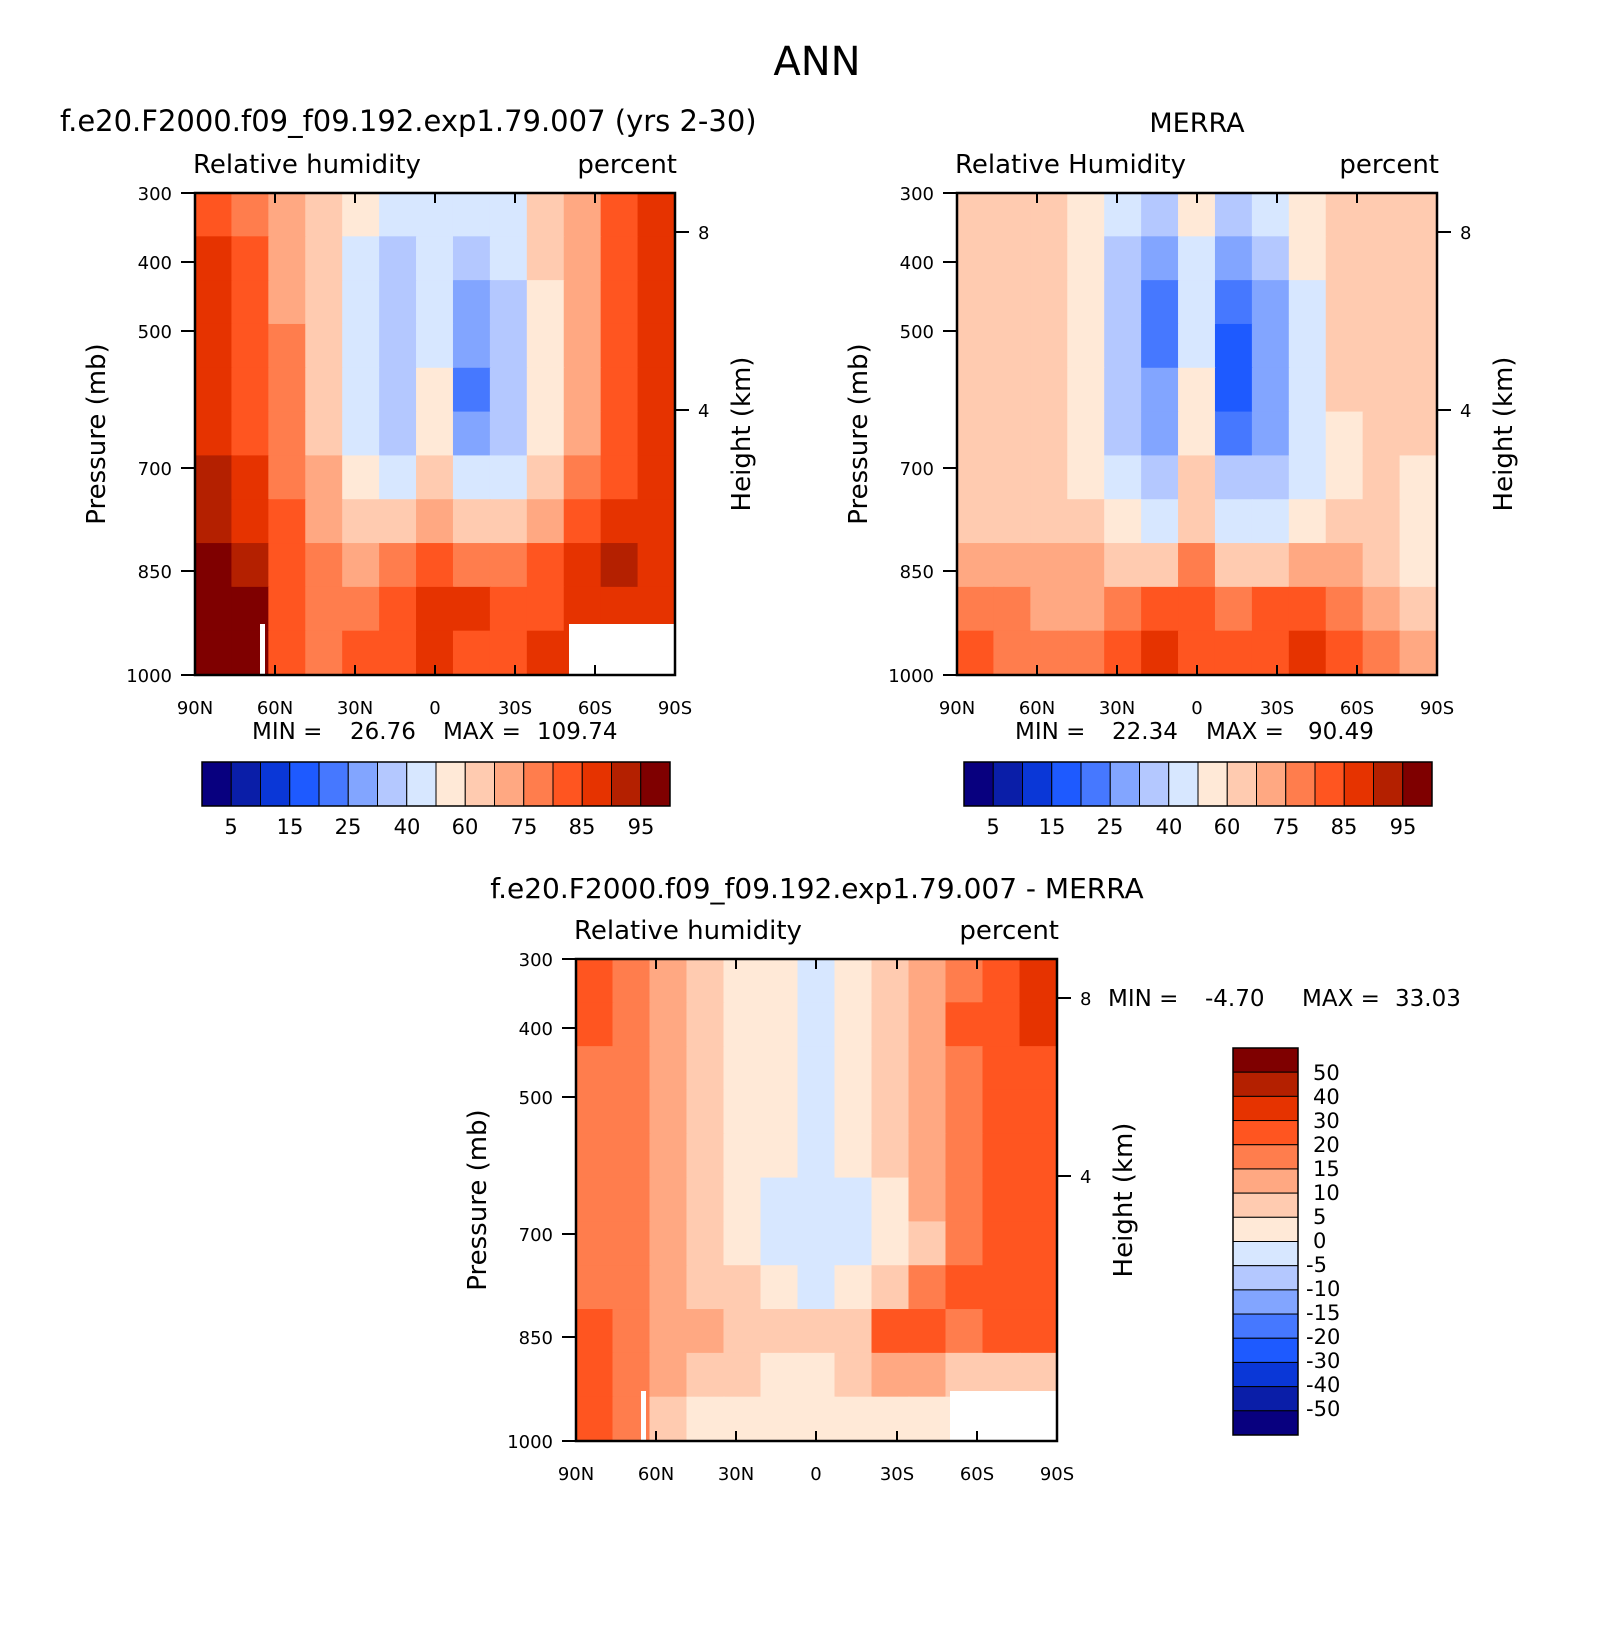 The image size is (1624, 1631). I want to click on y2-axis-title: Height (km), so click(1504, 434).